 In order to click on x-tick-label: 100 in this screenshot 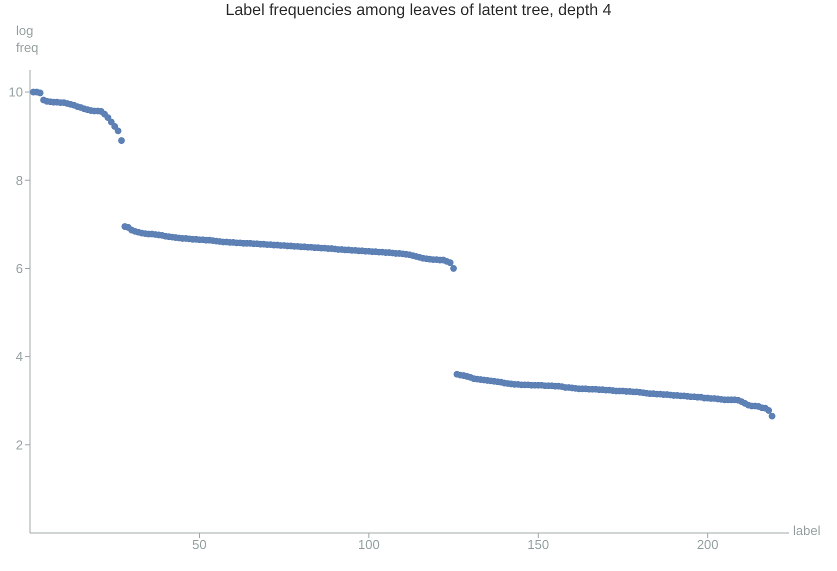, I will do `click(369, 544)`.